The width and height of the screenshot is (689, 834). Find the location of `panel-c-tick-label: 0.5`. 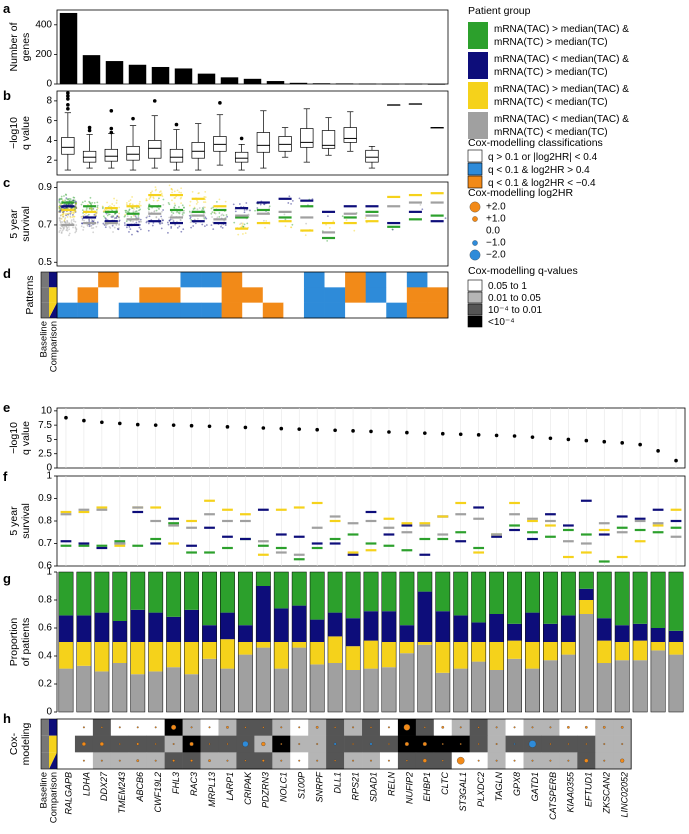

panel-c-tick-label: 0.5 is located at coordinates (45, 262).